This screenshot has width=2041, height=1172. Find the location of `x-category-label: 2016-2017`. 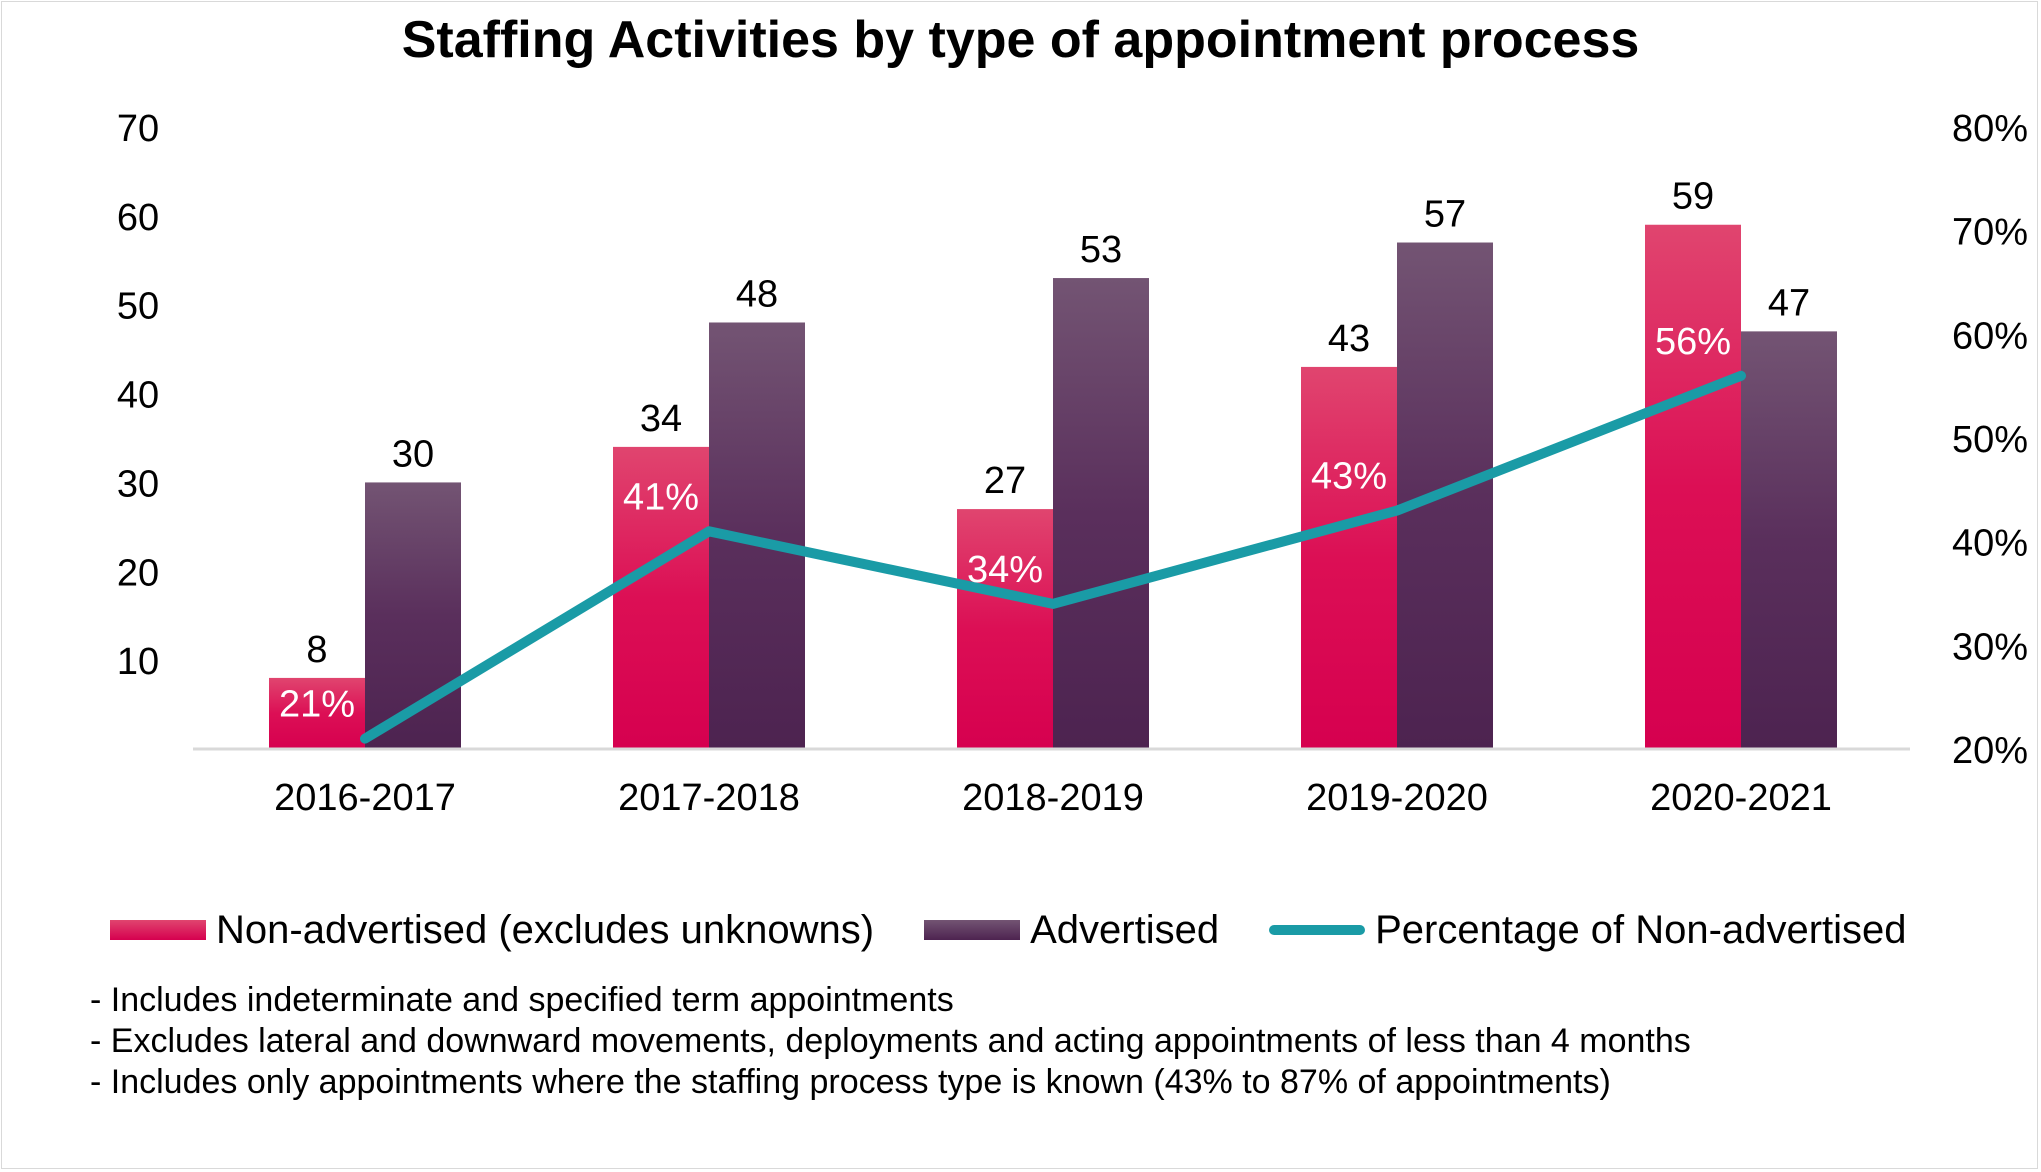

x-category-label: 2016-2017 is located at coordinates (365, 798).